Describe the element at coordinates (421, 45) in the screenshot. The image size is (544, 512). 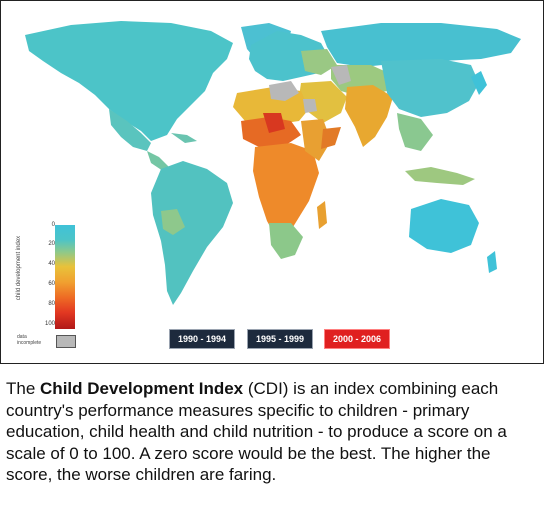
I see `russia-region` at that location.